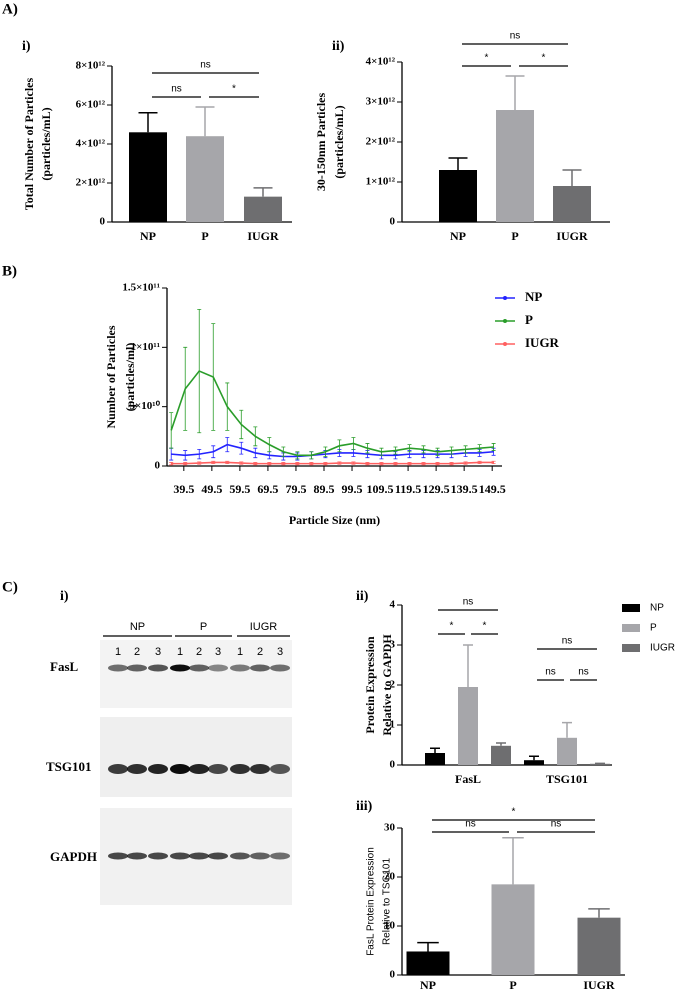  Describe the element at coordinates (390, 926) in the screenshot. I see `y-tick-label: 10` at that location.